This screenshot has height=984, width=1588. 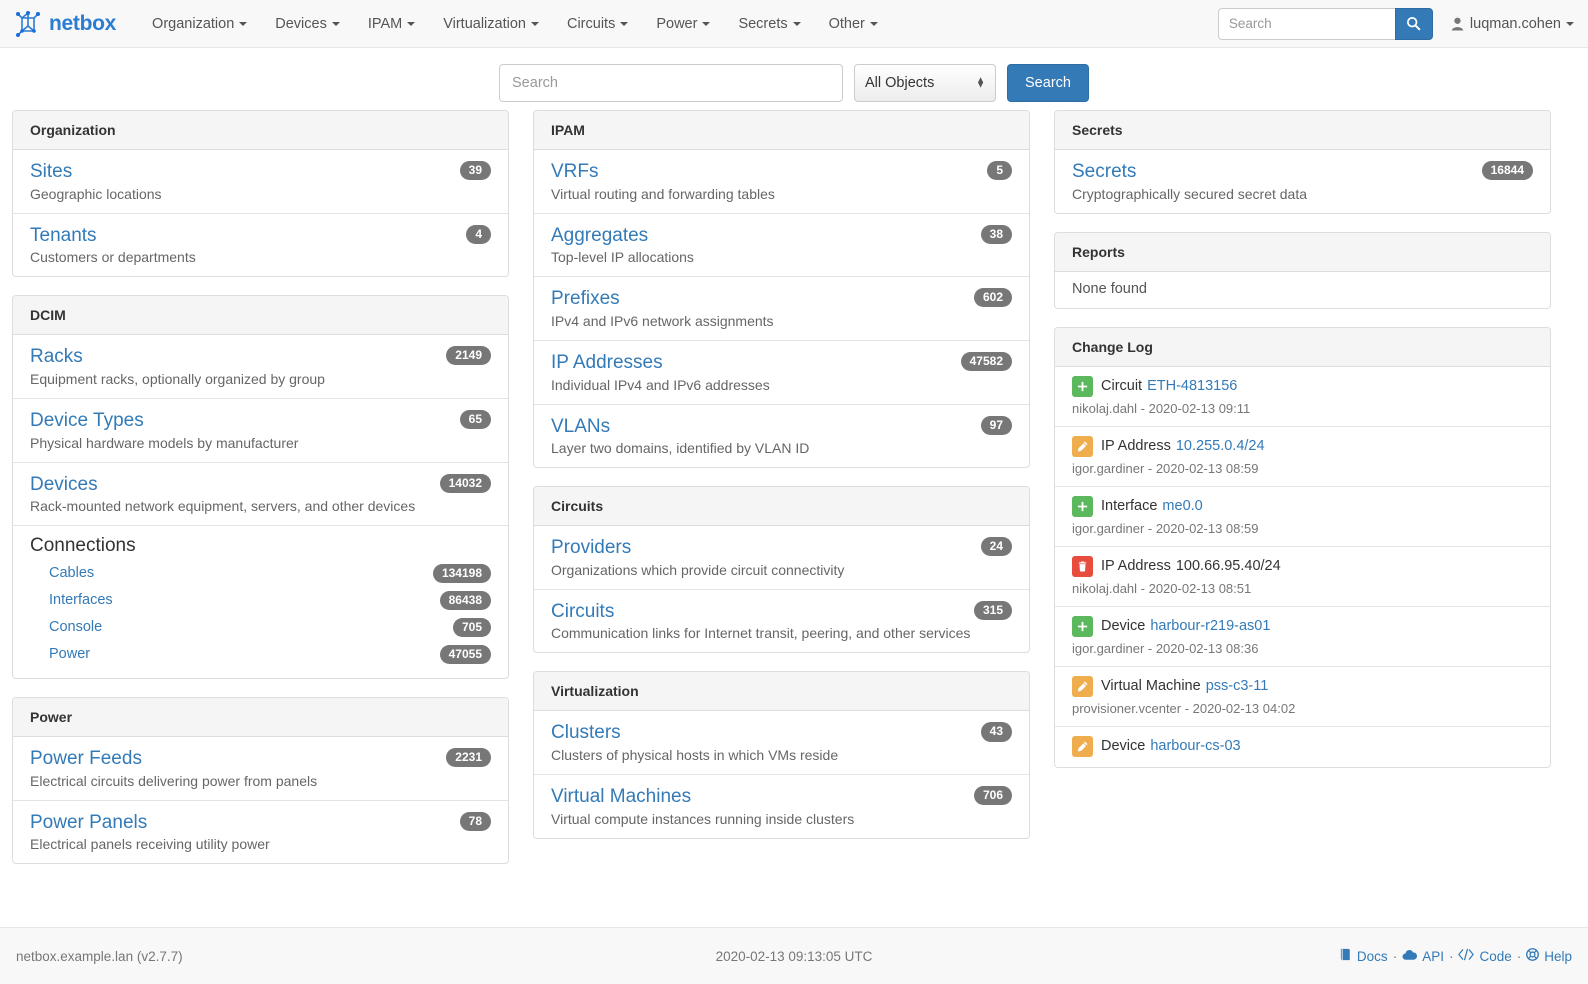 I want to click on item-description: Individual IPv4 and IPv6 addresses, so click(x=660, y=384).